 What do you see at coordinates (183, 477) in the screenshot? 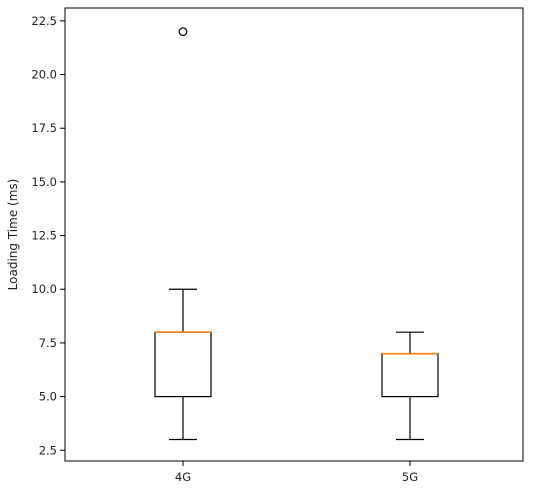
I see `x-tick-label: 4G` at bounding box center [183, 477].